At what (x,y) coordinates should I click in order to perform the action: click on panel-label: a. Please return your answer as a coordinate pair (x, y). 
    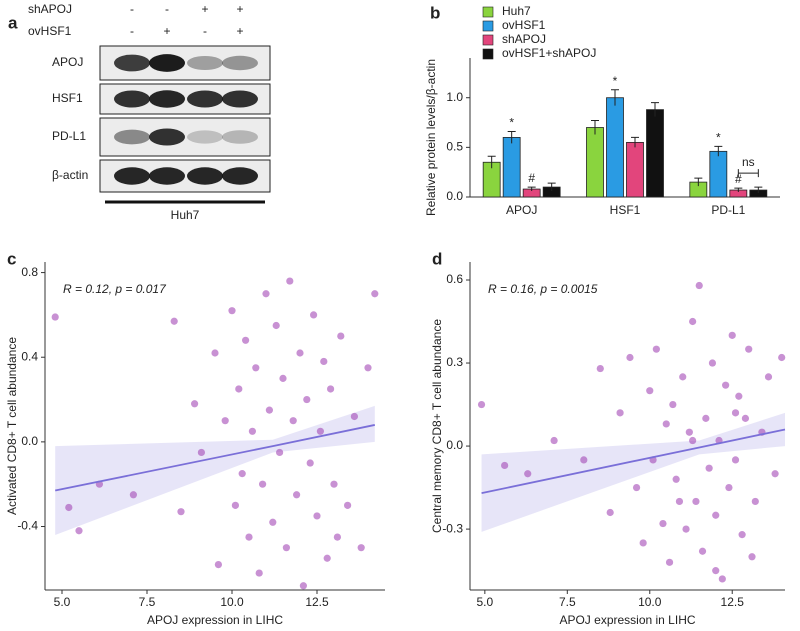
    Looking at the image, I should click on (13, 22).